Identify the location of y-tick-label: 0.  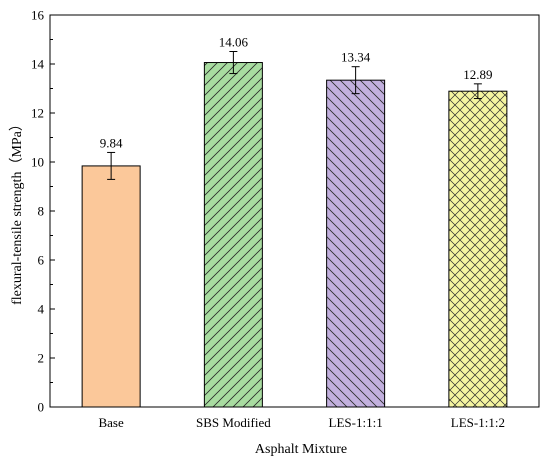
(41, 407).